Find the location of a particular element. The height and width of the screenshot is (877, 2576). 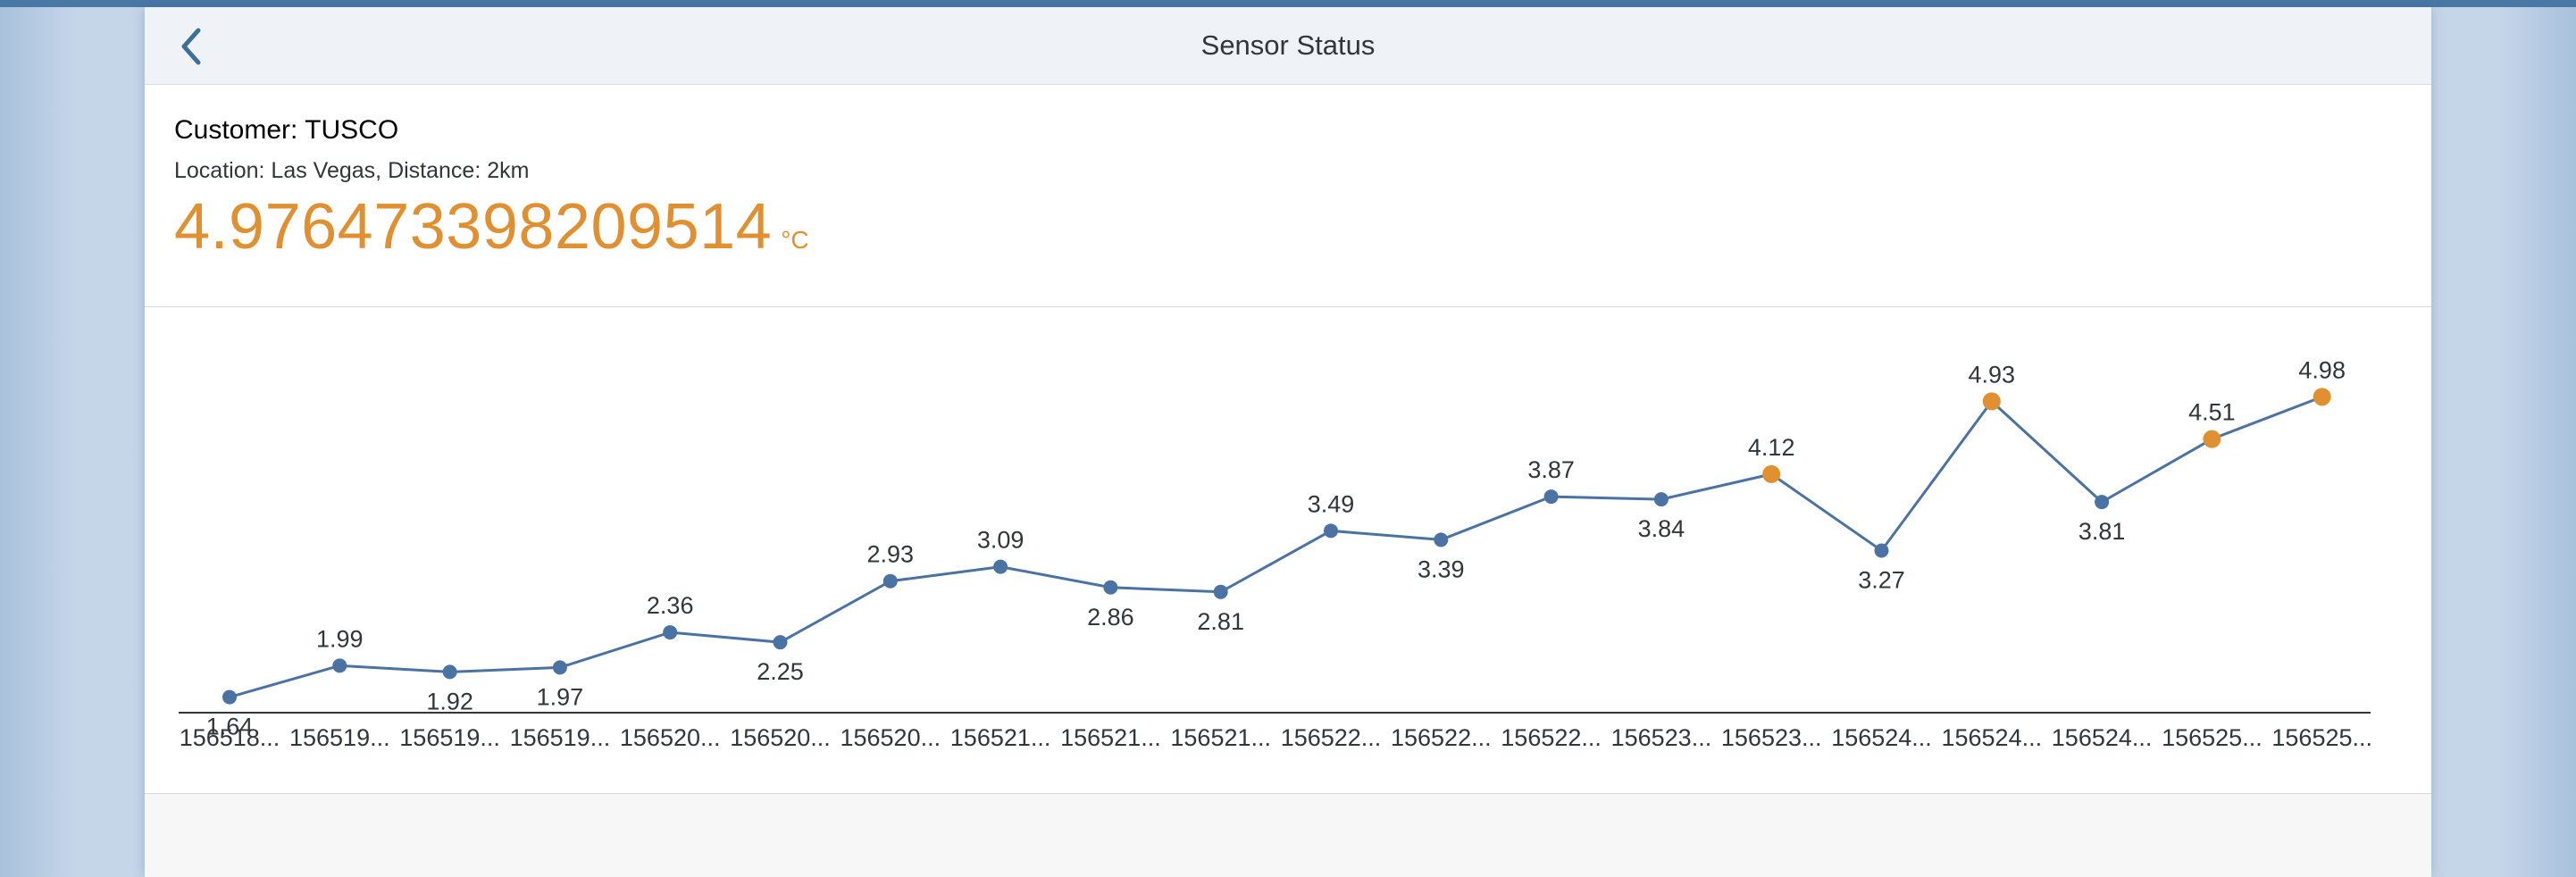

data-label: 3.81 is located at coordinates (2102, 531).